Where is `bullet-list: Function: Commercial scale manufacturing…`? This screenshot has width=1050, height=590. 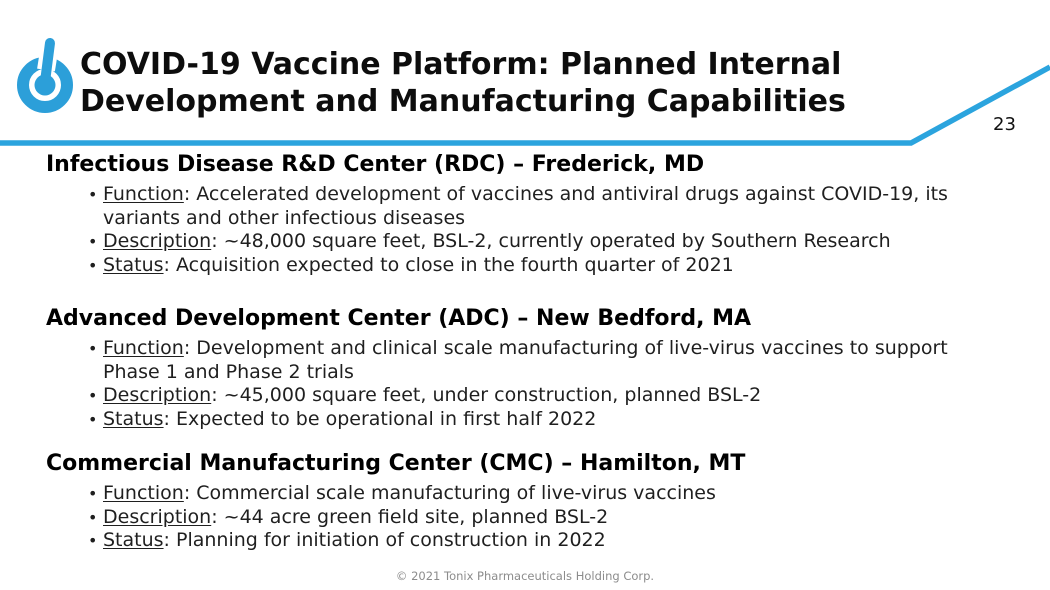
bullet-list: Function: Commercial scale manufacturing… is located at coordinates (526, 517).